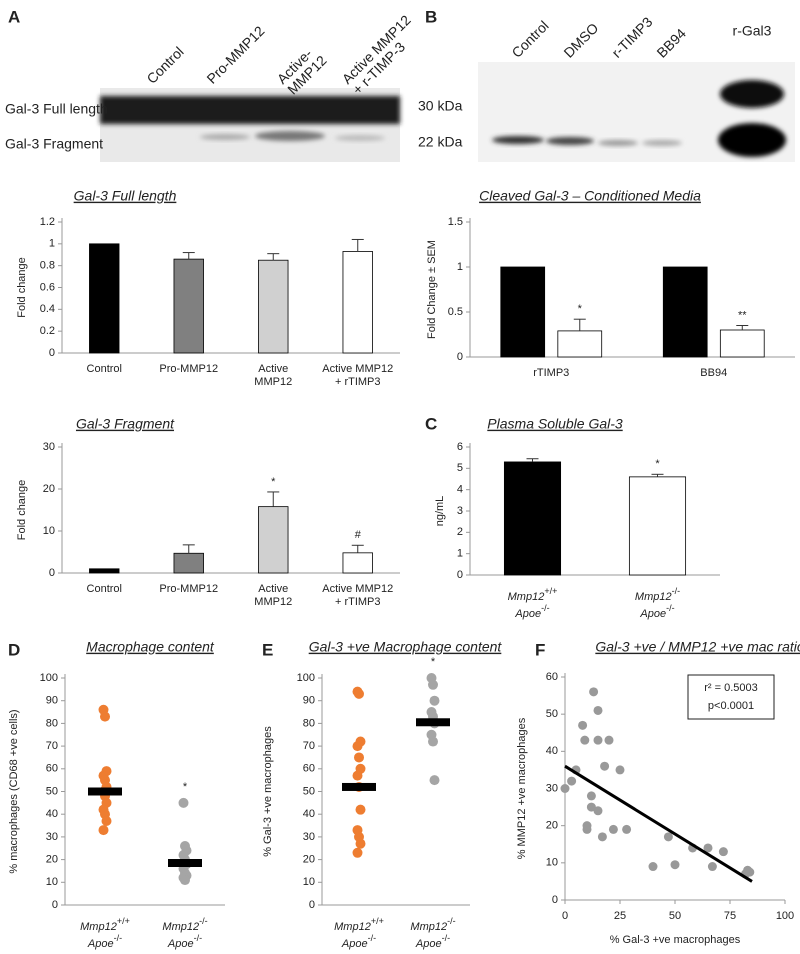  Describe the element at coordinates (358, 535) in the screenshot. I see `annotation: #` at that location.